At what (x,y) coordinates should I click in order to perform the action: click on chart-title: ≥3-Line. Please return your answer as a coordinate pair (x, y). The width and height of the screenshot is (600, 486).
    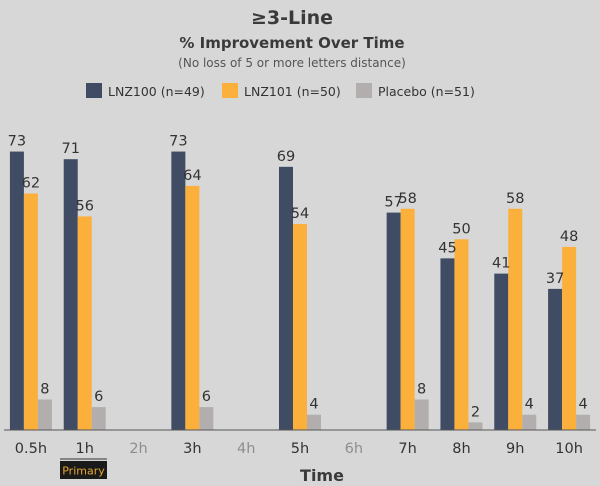
    Looking at the image, I should click on (292, 18).